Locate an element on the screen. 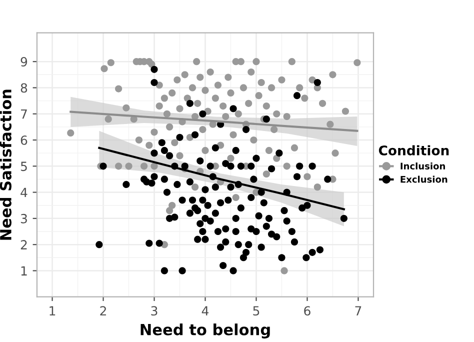 This screenshot has width=474, height=342. y-tick-label: 8 is located at coordinates (24, 88).